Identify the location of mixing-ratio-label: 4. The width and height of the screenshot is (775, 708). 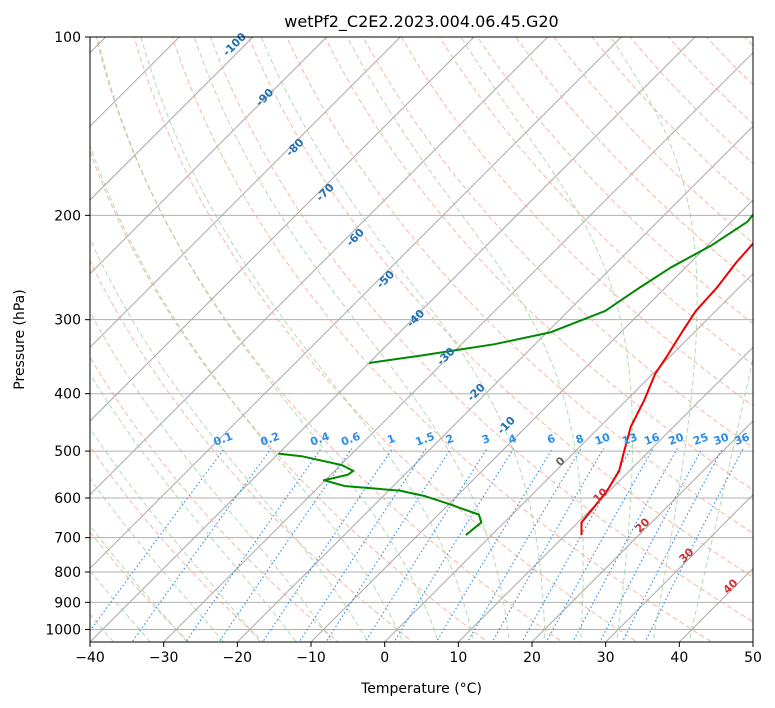
(513, 439).